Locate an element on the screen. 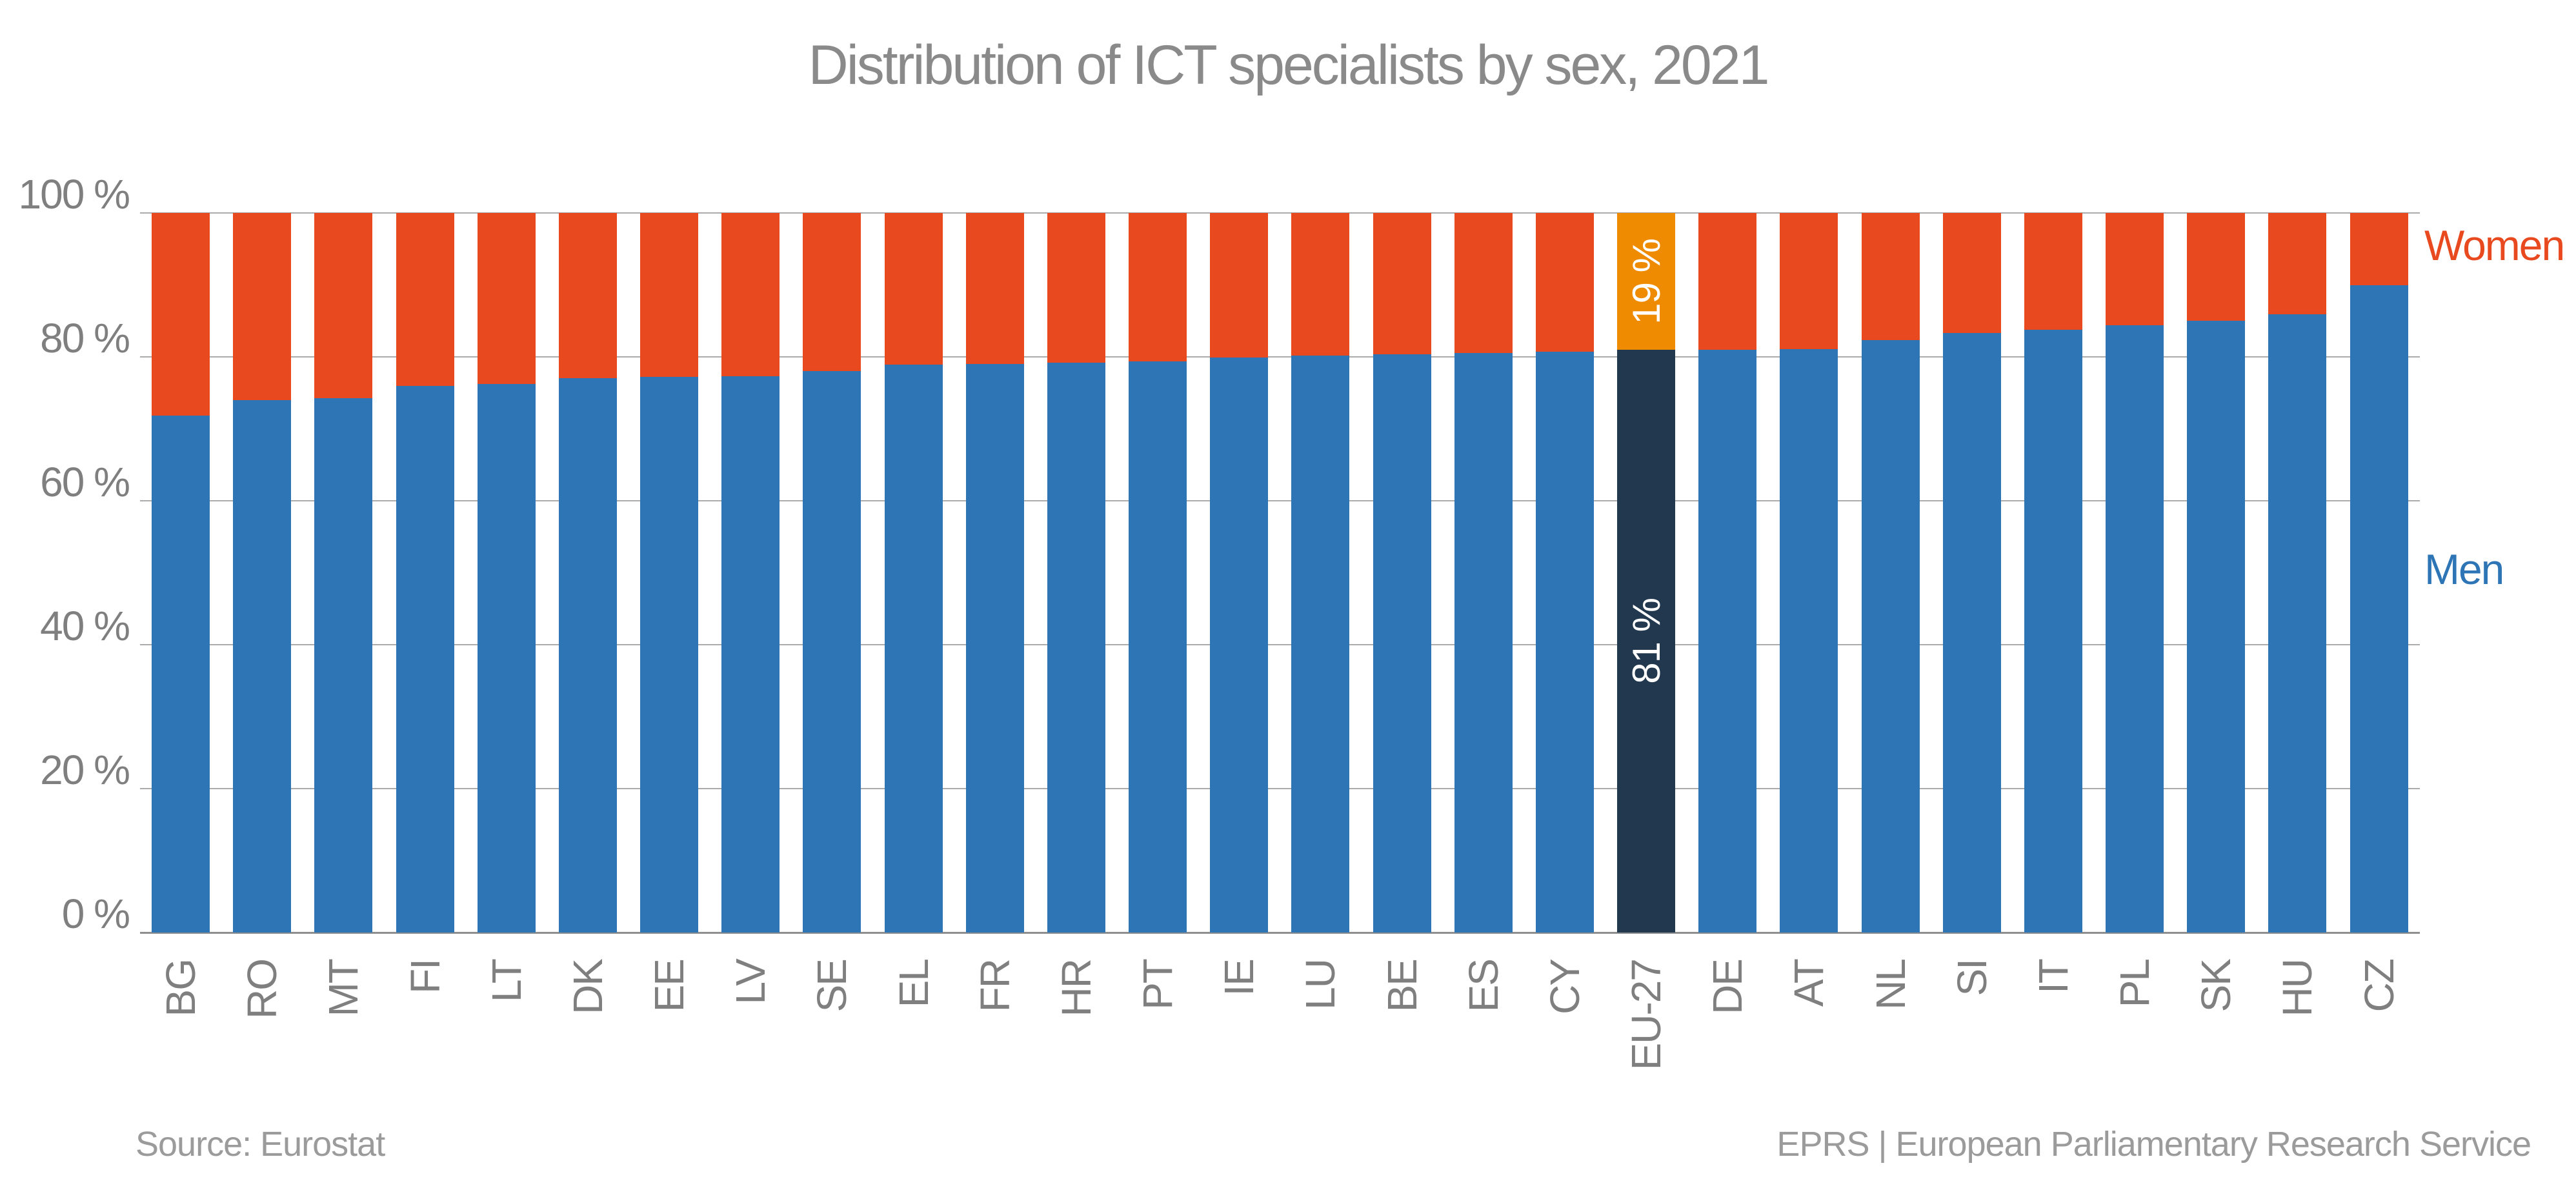 The width and height of the screenshot is (2576, 1190). bar-segment-women-DK is located at coordinates (587, 296).